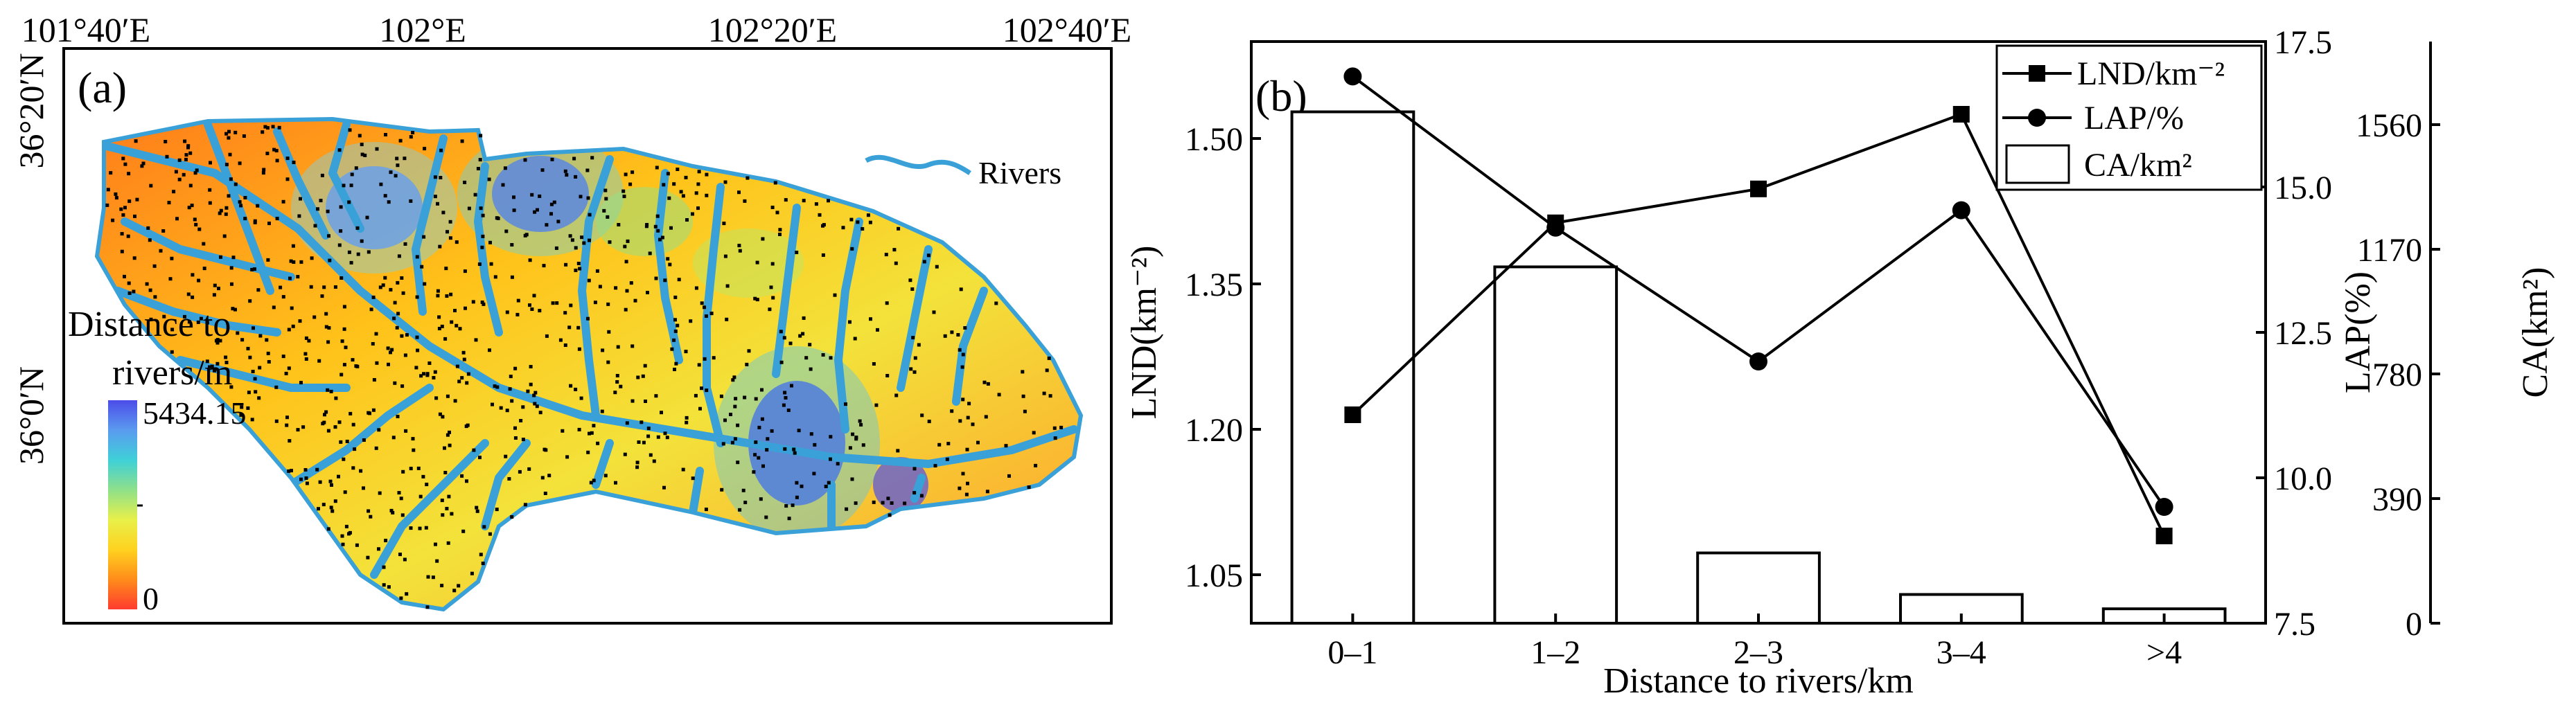  I want to click on lap-tick-label: 12.5, so click(2303, 333).